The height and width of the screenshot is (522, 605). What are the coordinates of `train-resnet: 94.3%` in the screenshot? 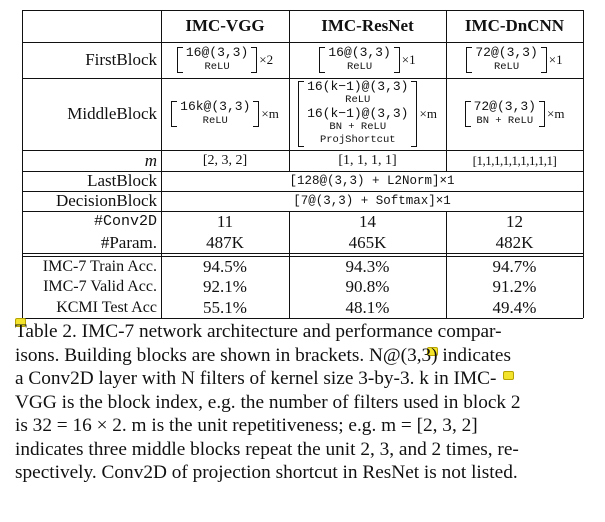 It's located at (367, 266).